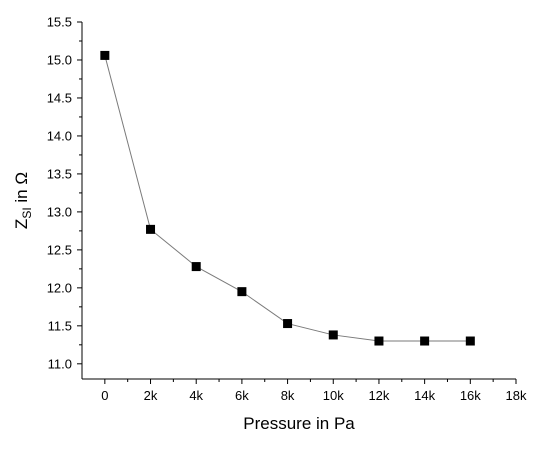 The height and width of the screenshot is (451, 550). Describe the element at coordinates (60, 363) in the screenshot. I see `y-tick-label: 11.0` at that location.